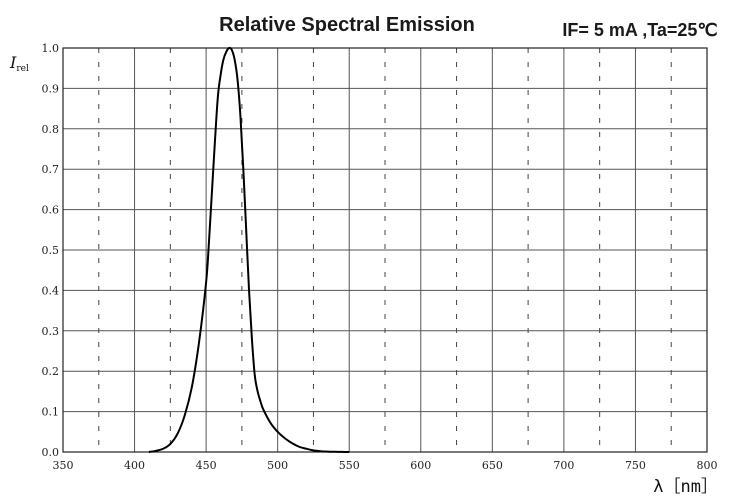  Describe the element at coordinates (51, 48) in the screenshot. I see `y-tick-label: 1.0` at that location.